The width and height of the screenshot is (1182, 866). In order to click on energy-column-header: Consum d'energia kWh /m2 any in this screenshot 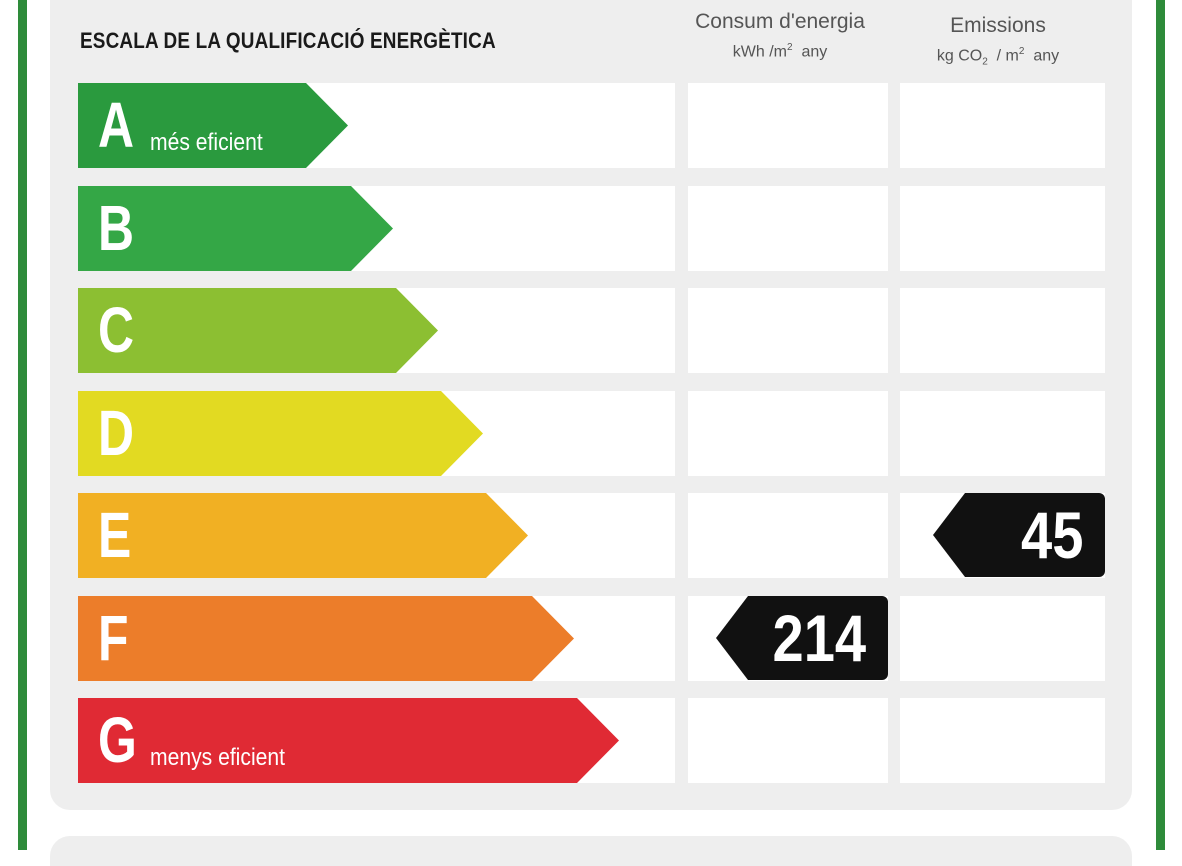, I will do `click(780, 35)`.